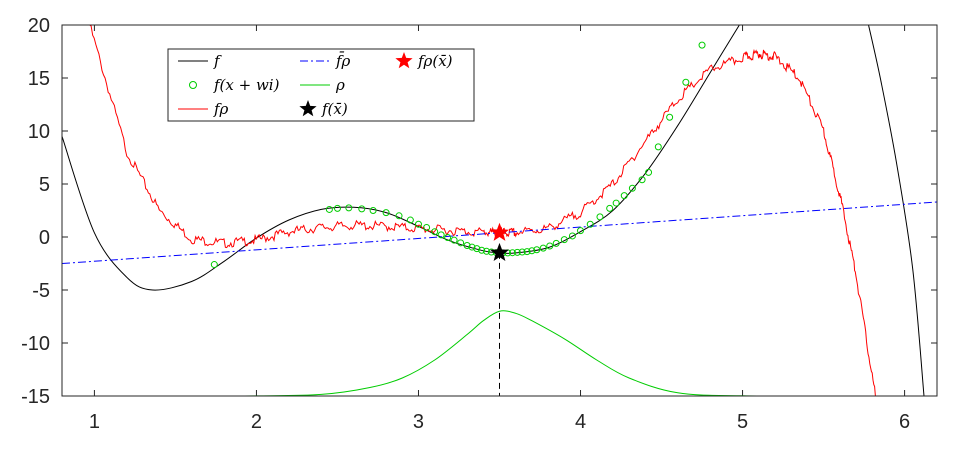  Describe the element at coordinates (35, 397) in the screenshot. I see `y-tick-label: -15` at that location.